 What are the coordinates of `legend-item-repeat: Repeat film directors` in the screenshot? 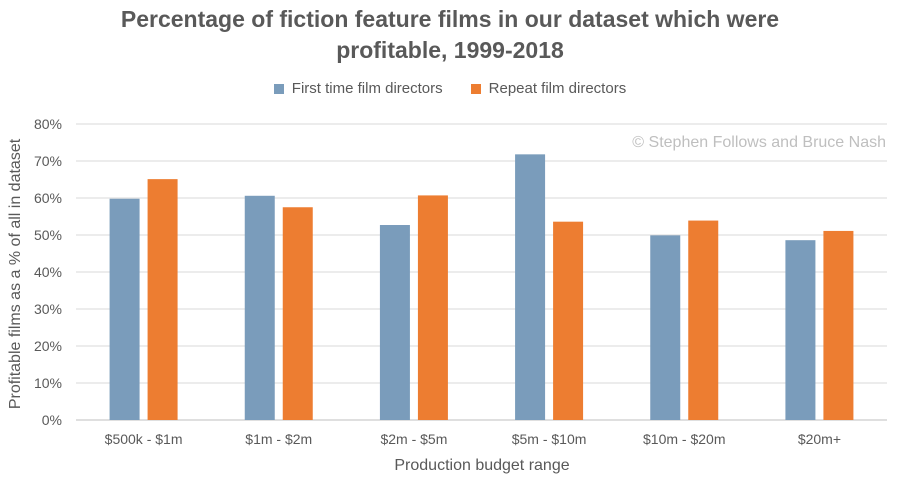 It's located at (548, 88).